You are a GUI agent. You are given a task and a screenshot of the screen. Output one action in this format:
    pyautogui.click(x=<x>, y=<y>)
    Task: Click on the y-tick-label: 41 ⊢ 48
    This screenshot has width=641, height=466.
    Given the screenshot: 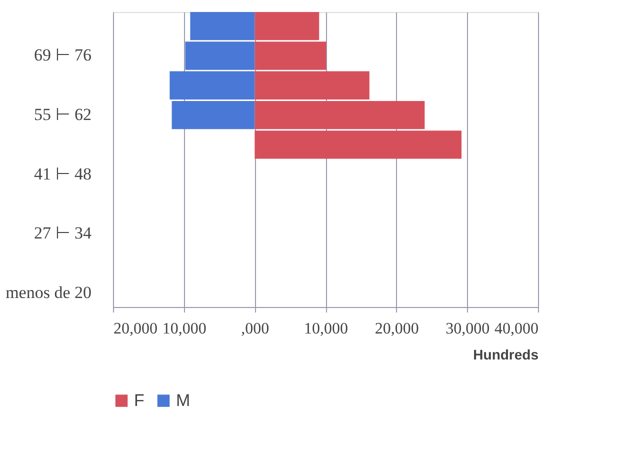 What is the action you would take?
    pyautogui.click(x=63, y=174)
    